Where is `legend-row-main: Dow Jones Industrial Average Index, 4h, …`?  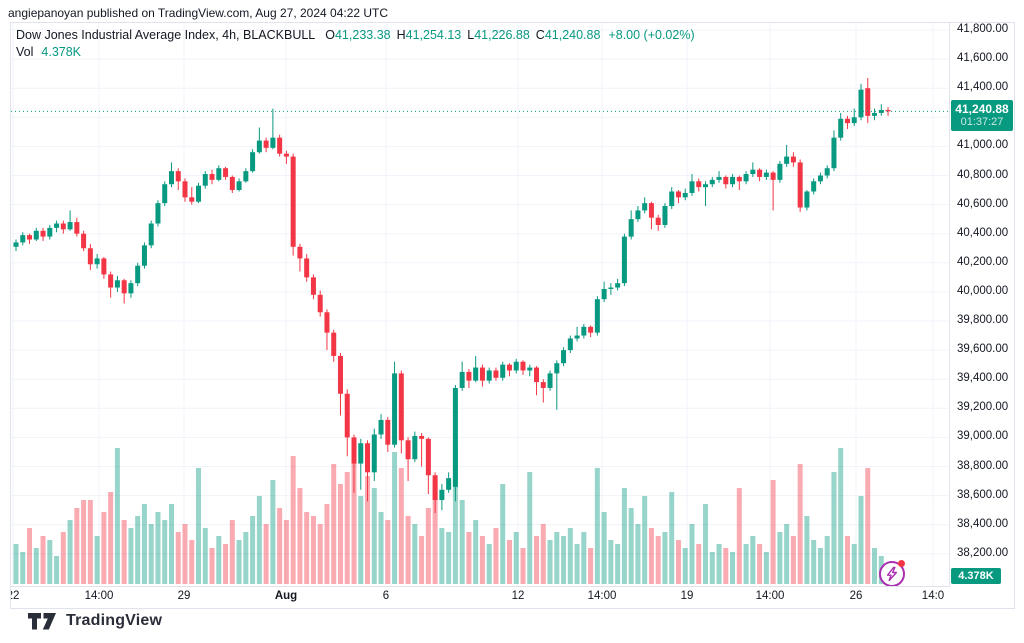 legend-row-main: Dow Jones Industrial Average Index, 4h, … is located at coordinates (355, 35).